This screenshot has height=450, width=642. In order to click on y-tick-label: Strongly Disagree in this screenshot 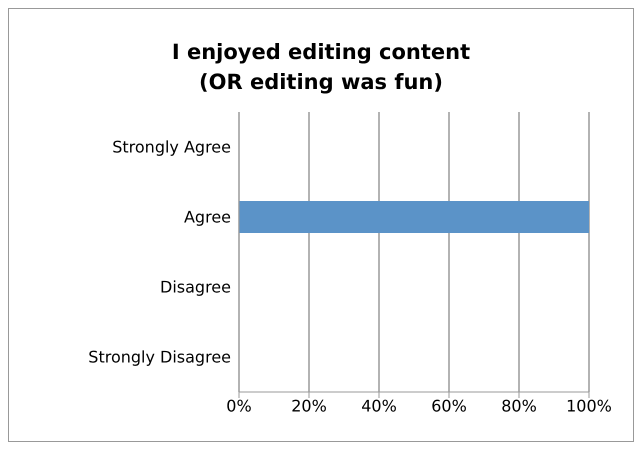, I will do `click(159, 357)`.